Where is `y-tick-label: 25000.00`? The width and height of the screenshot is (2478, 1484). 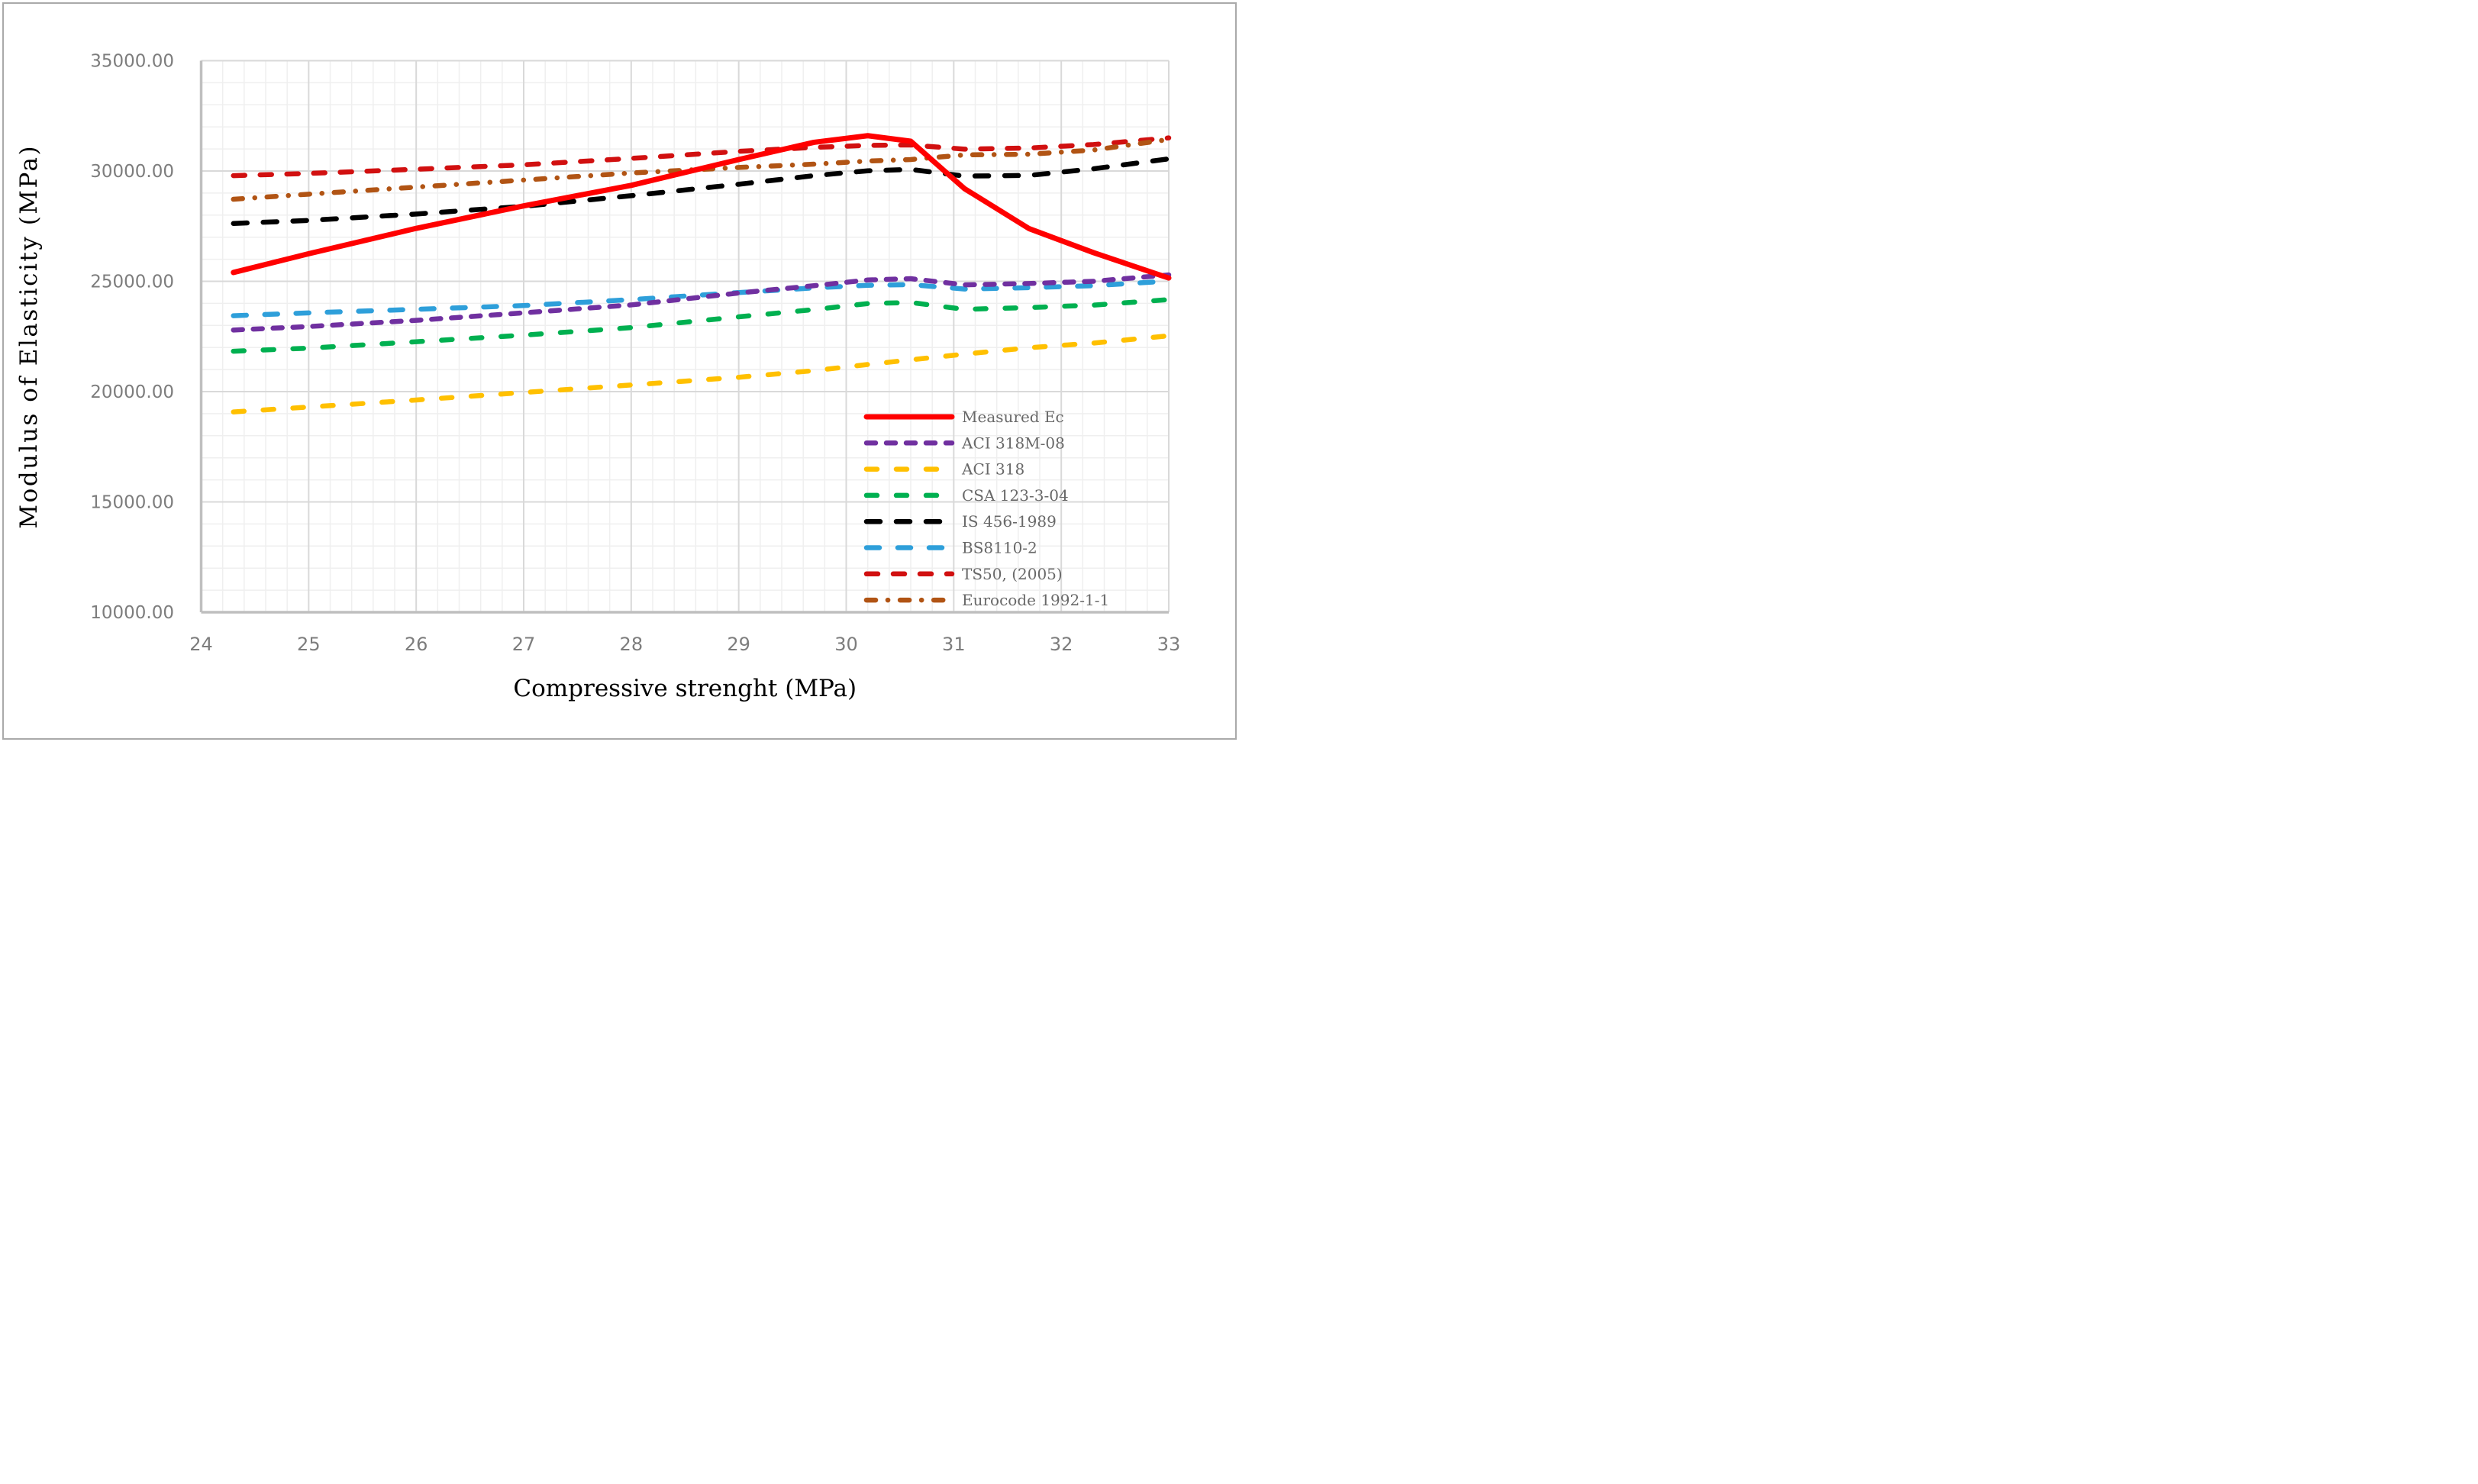 y-tick-label: 25000.00 is located at coordinates (132, 282).